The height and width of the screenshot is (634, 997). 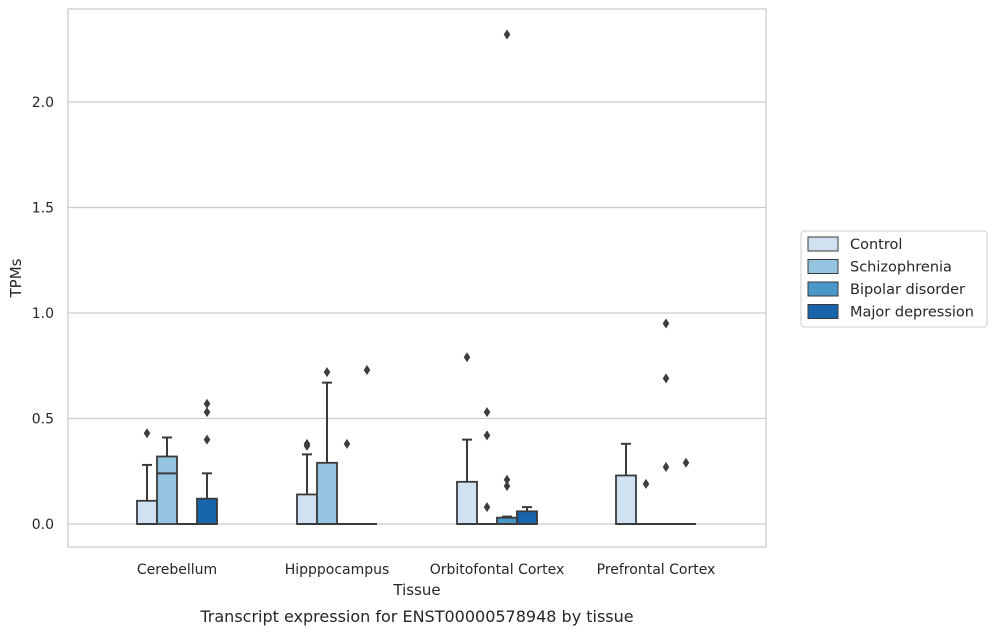 What do you see at coordinates (912, 313) in the screenshot?
I see `legend-label: Major depression` at bounding box center [912, 313].